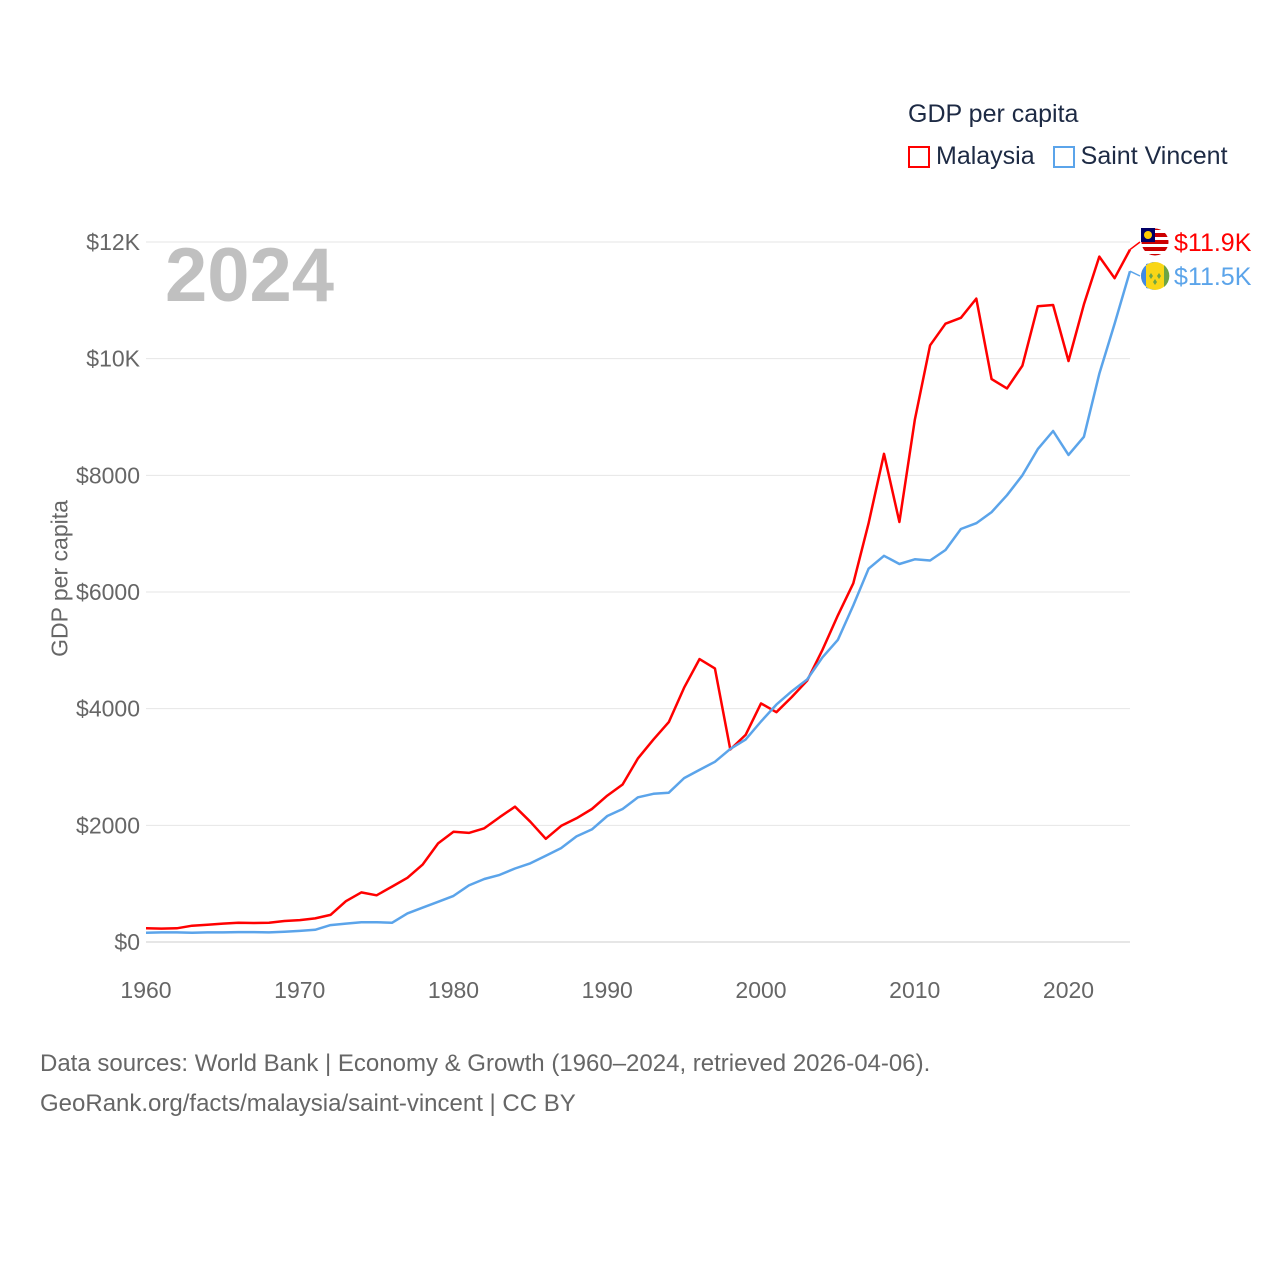 Image resolution: width=1280 pixels, height=1280 pixels. I want to click on x-tick-label: 1980, so click(453, 990).